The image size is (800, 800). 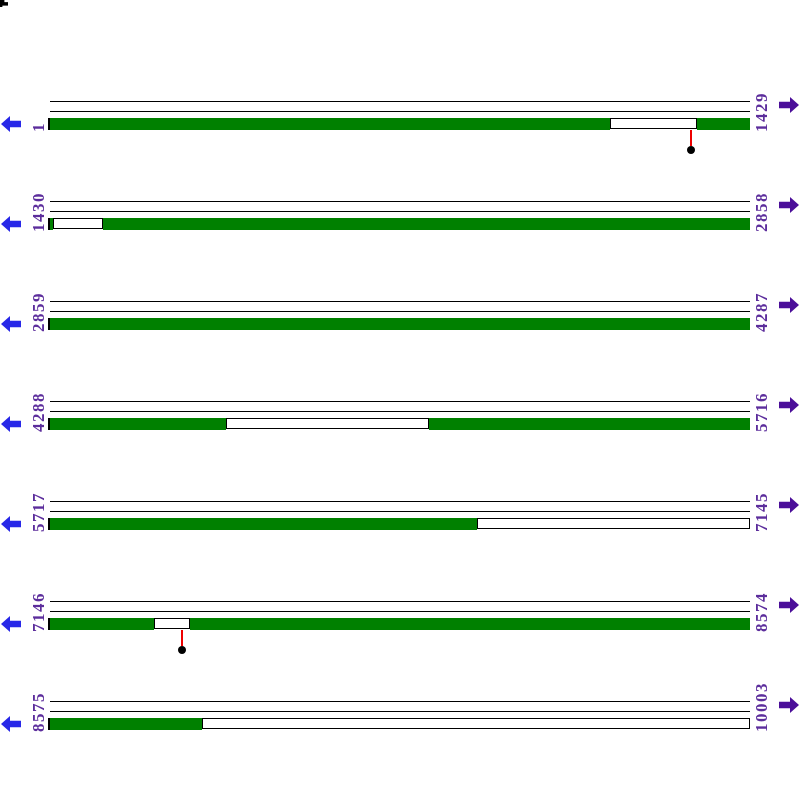 I want to click on row-end-coordinate: 5716, so click(x=761, y=412).